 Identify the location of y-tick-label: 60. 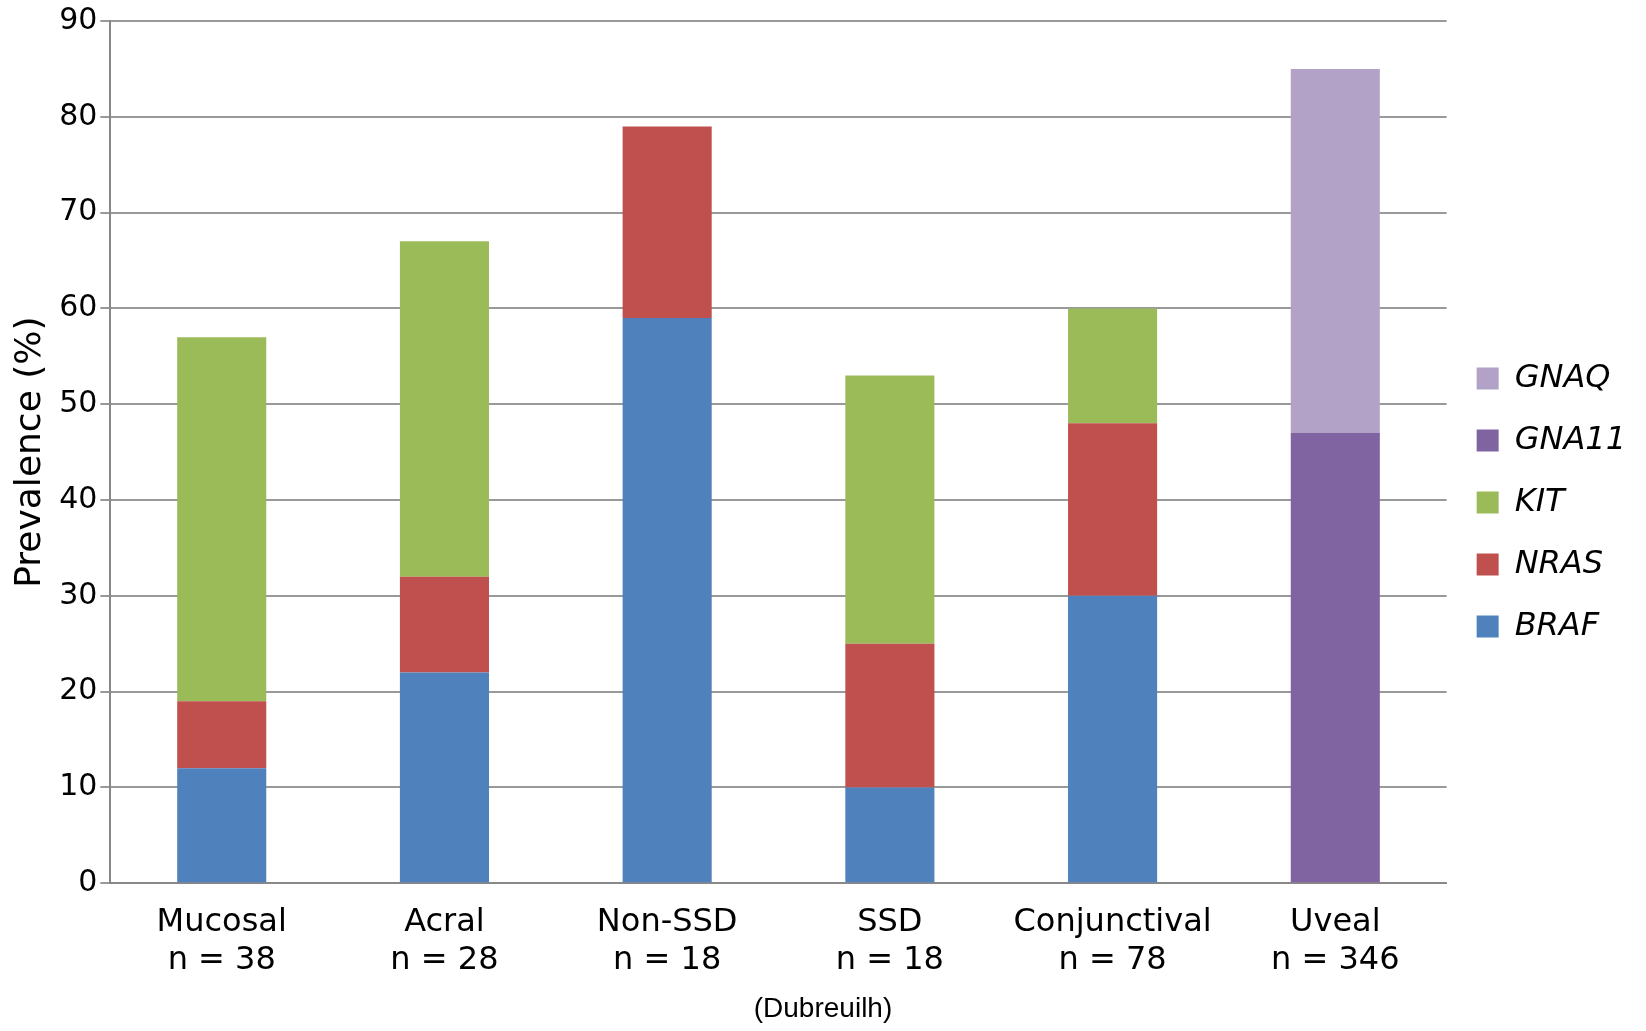
(78, 306).